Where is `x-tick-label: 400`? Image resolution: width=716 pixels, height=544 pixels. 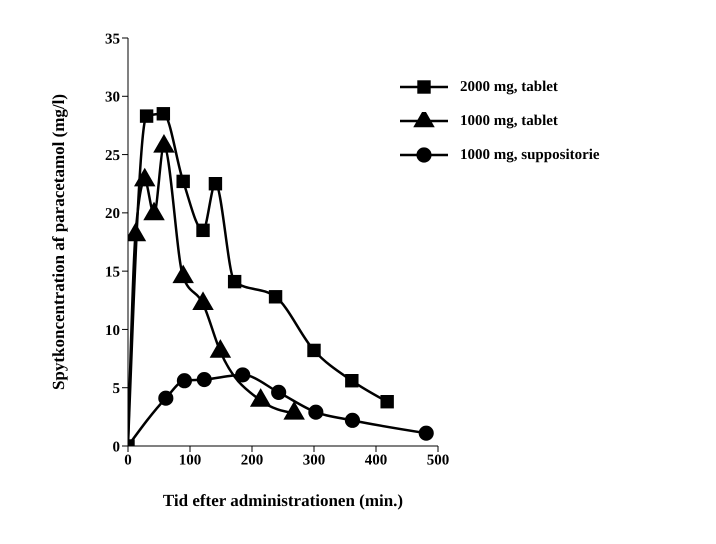
x-tick-label: 400 is located at coordinates (376, 460).